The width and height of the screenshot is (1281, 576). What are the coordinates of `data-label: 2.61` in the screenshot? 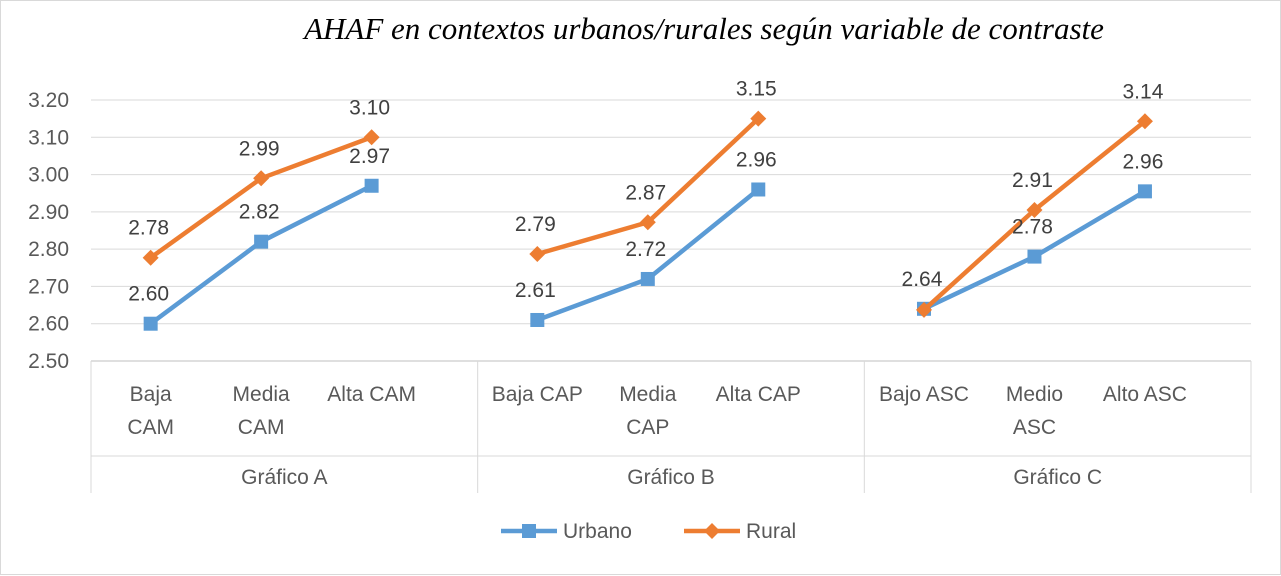 It's located at (535, 290).